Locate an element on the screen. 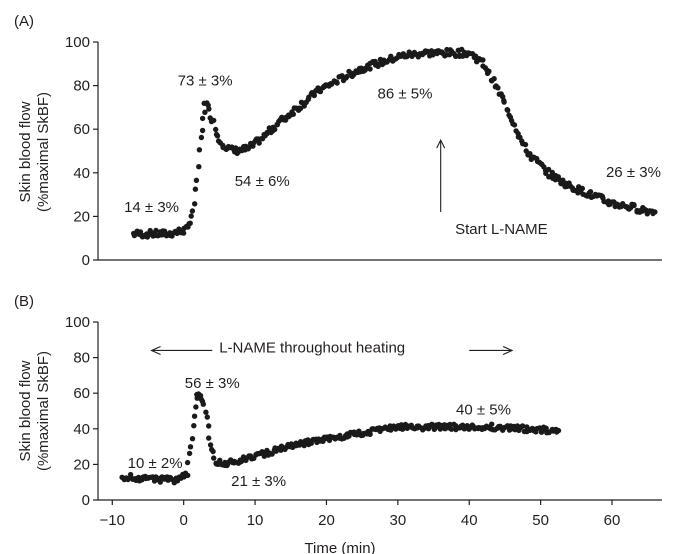  panel-a-annotation: Start L-NAME is located at coordinates (501, 229).